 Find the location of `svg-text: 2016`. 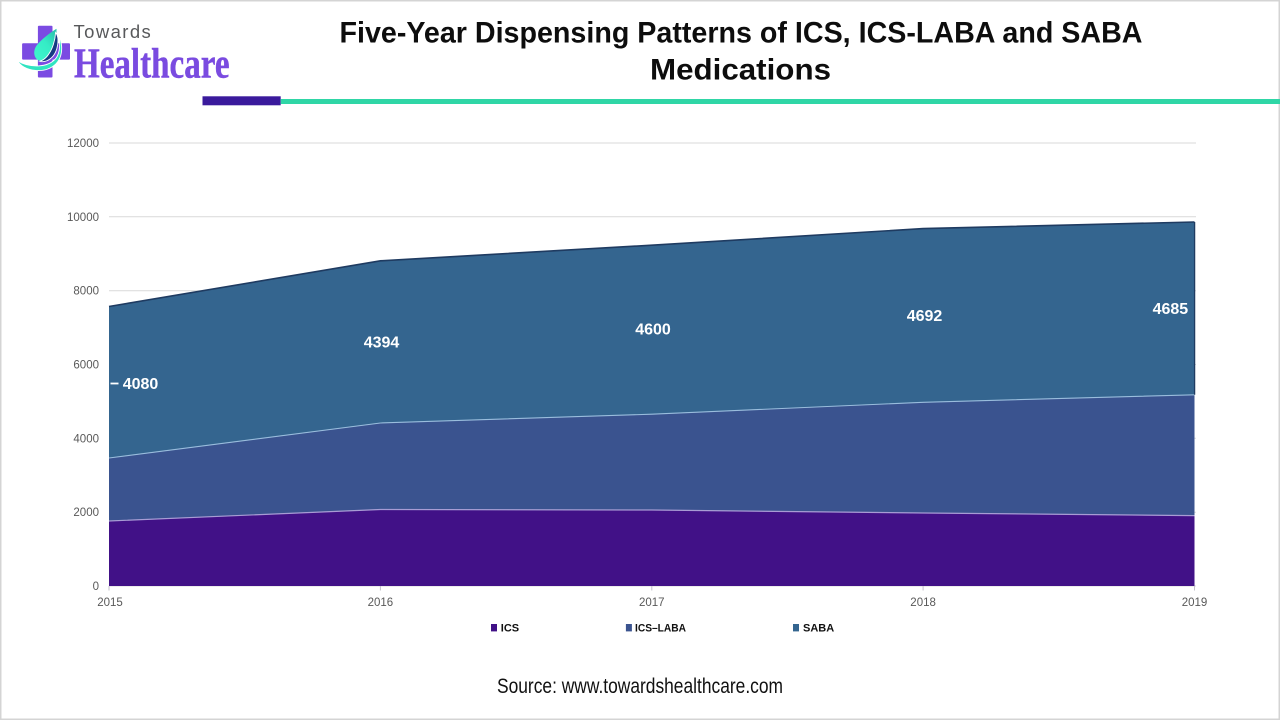

svg-text: 2016 is located at coordinates (381, 603).